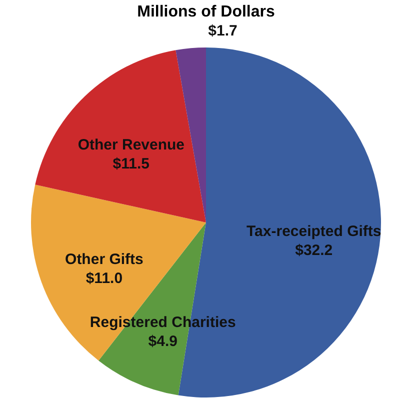  I want to click on data-label: $1.7, so click(223, 31).